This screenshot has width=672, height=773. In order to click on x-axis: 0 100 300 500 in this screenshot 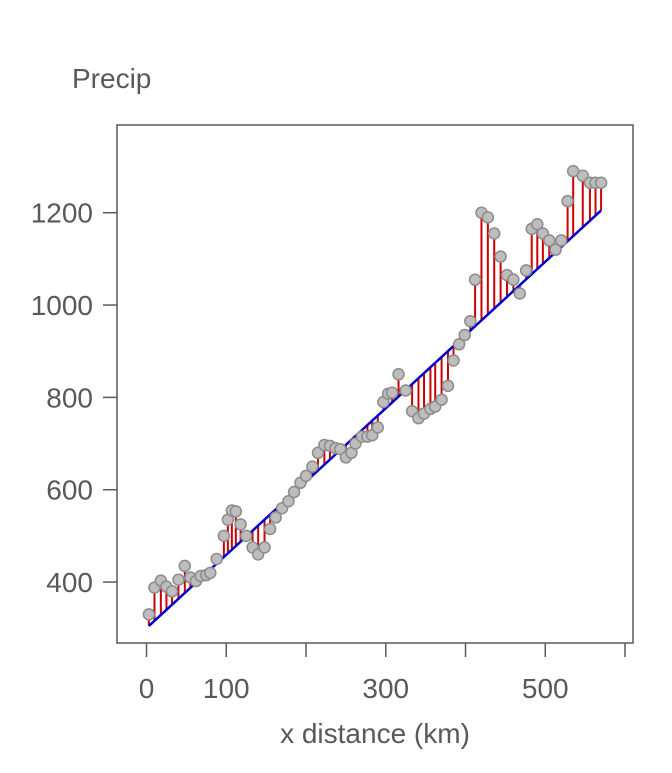, I will do `click(382, 673)`.